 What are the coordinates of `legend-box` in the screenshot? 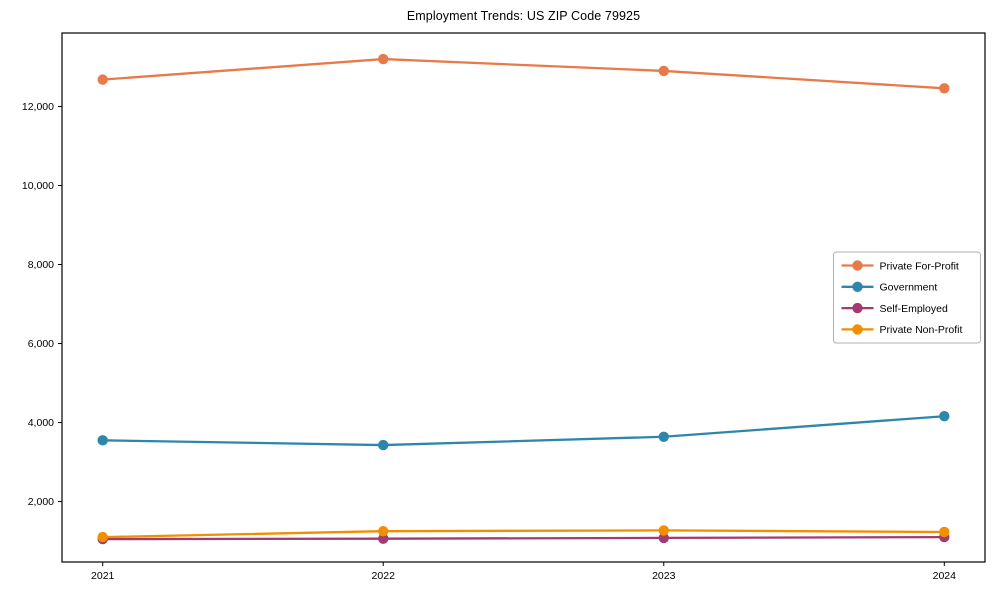 It's located at (907, 297).